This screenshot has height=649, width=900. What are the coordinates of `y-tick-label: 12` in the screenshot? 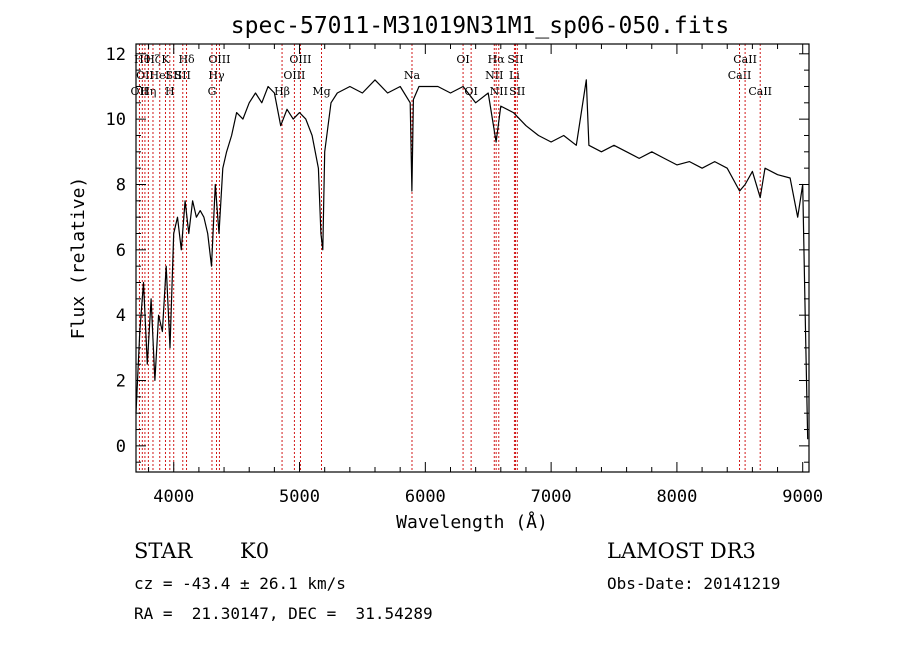 It's located at (116, 55).